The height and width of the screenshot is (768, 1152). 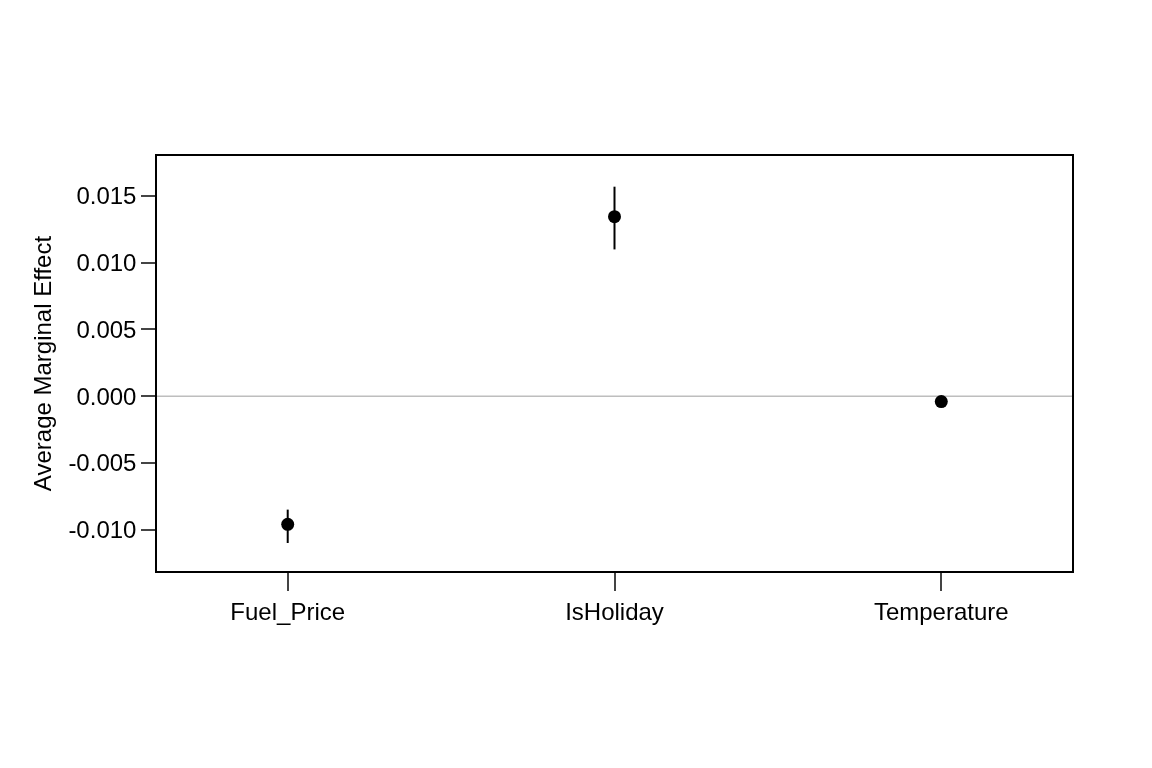 What do you see at coordinates (42, 363) in the screenshot?
I see `y-axis-title: Average Marginal Effect` at bounding box center [42, 363].